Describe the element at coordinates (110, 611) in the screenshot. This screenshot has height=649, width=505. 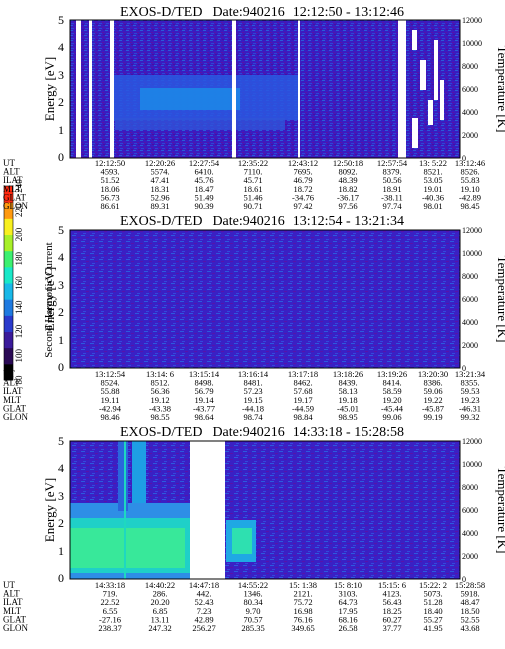
I see `table-cell: 6.55` at that location.